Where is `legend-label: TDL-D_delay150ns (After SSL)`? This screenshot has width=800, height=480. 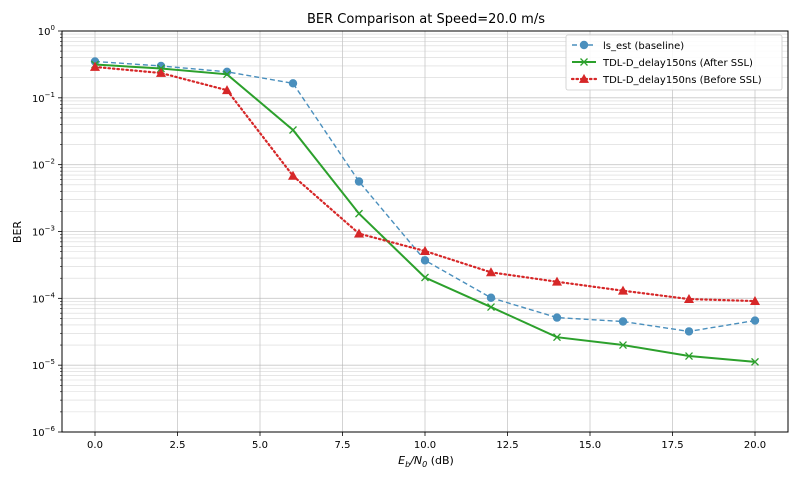
legend-label: TDL-D_delay150ns (After SSL) is located at coordinates (677, 63).